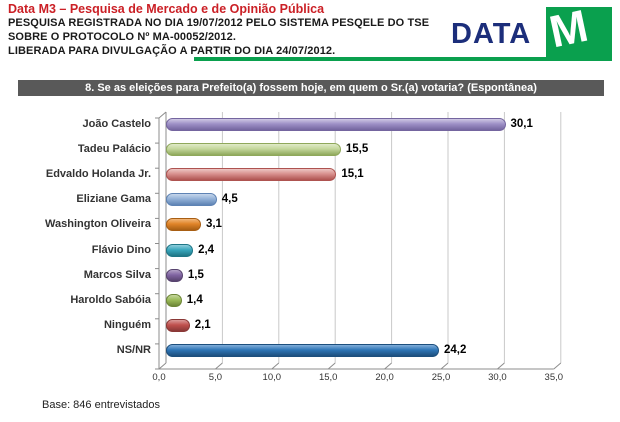 The width and height of the screenshot is (620, 422). What do you see at coordinates (328, 377) in the screenshot?
I see `x-tick-label: 15,0` at bounding box center [328, 377].